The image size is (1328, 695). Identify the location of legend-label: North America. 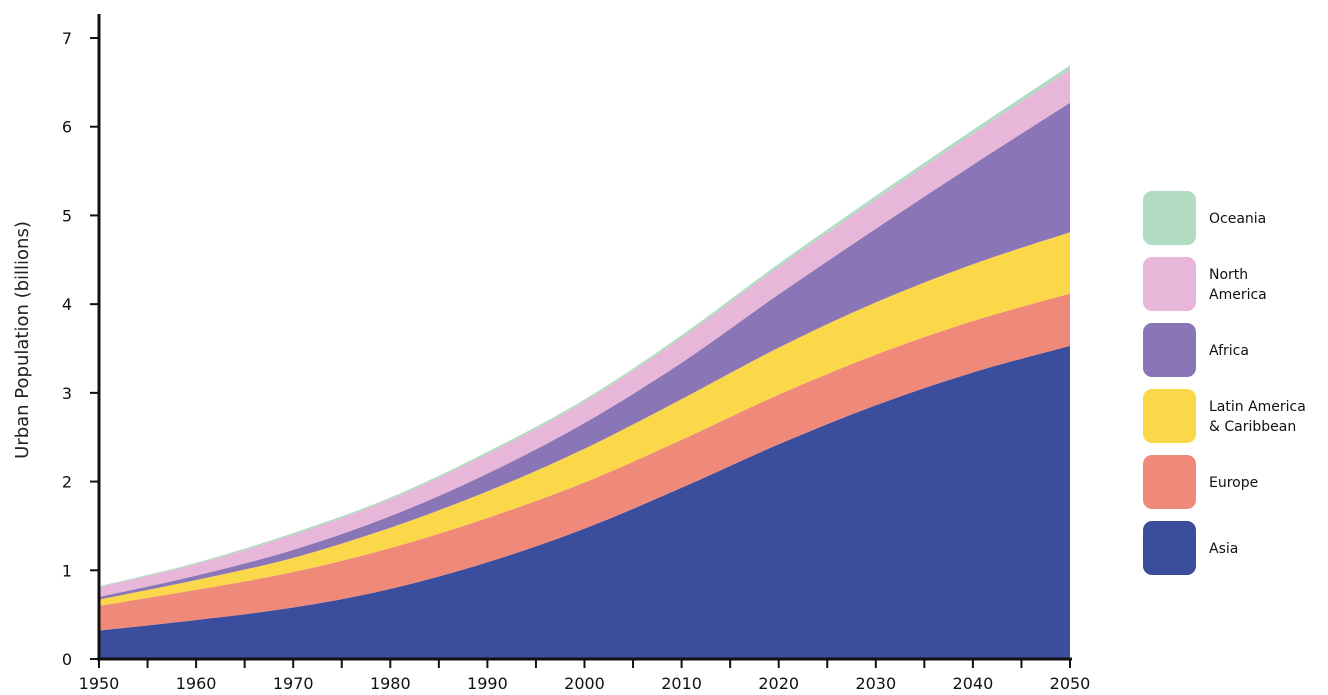
(1238, 285).